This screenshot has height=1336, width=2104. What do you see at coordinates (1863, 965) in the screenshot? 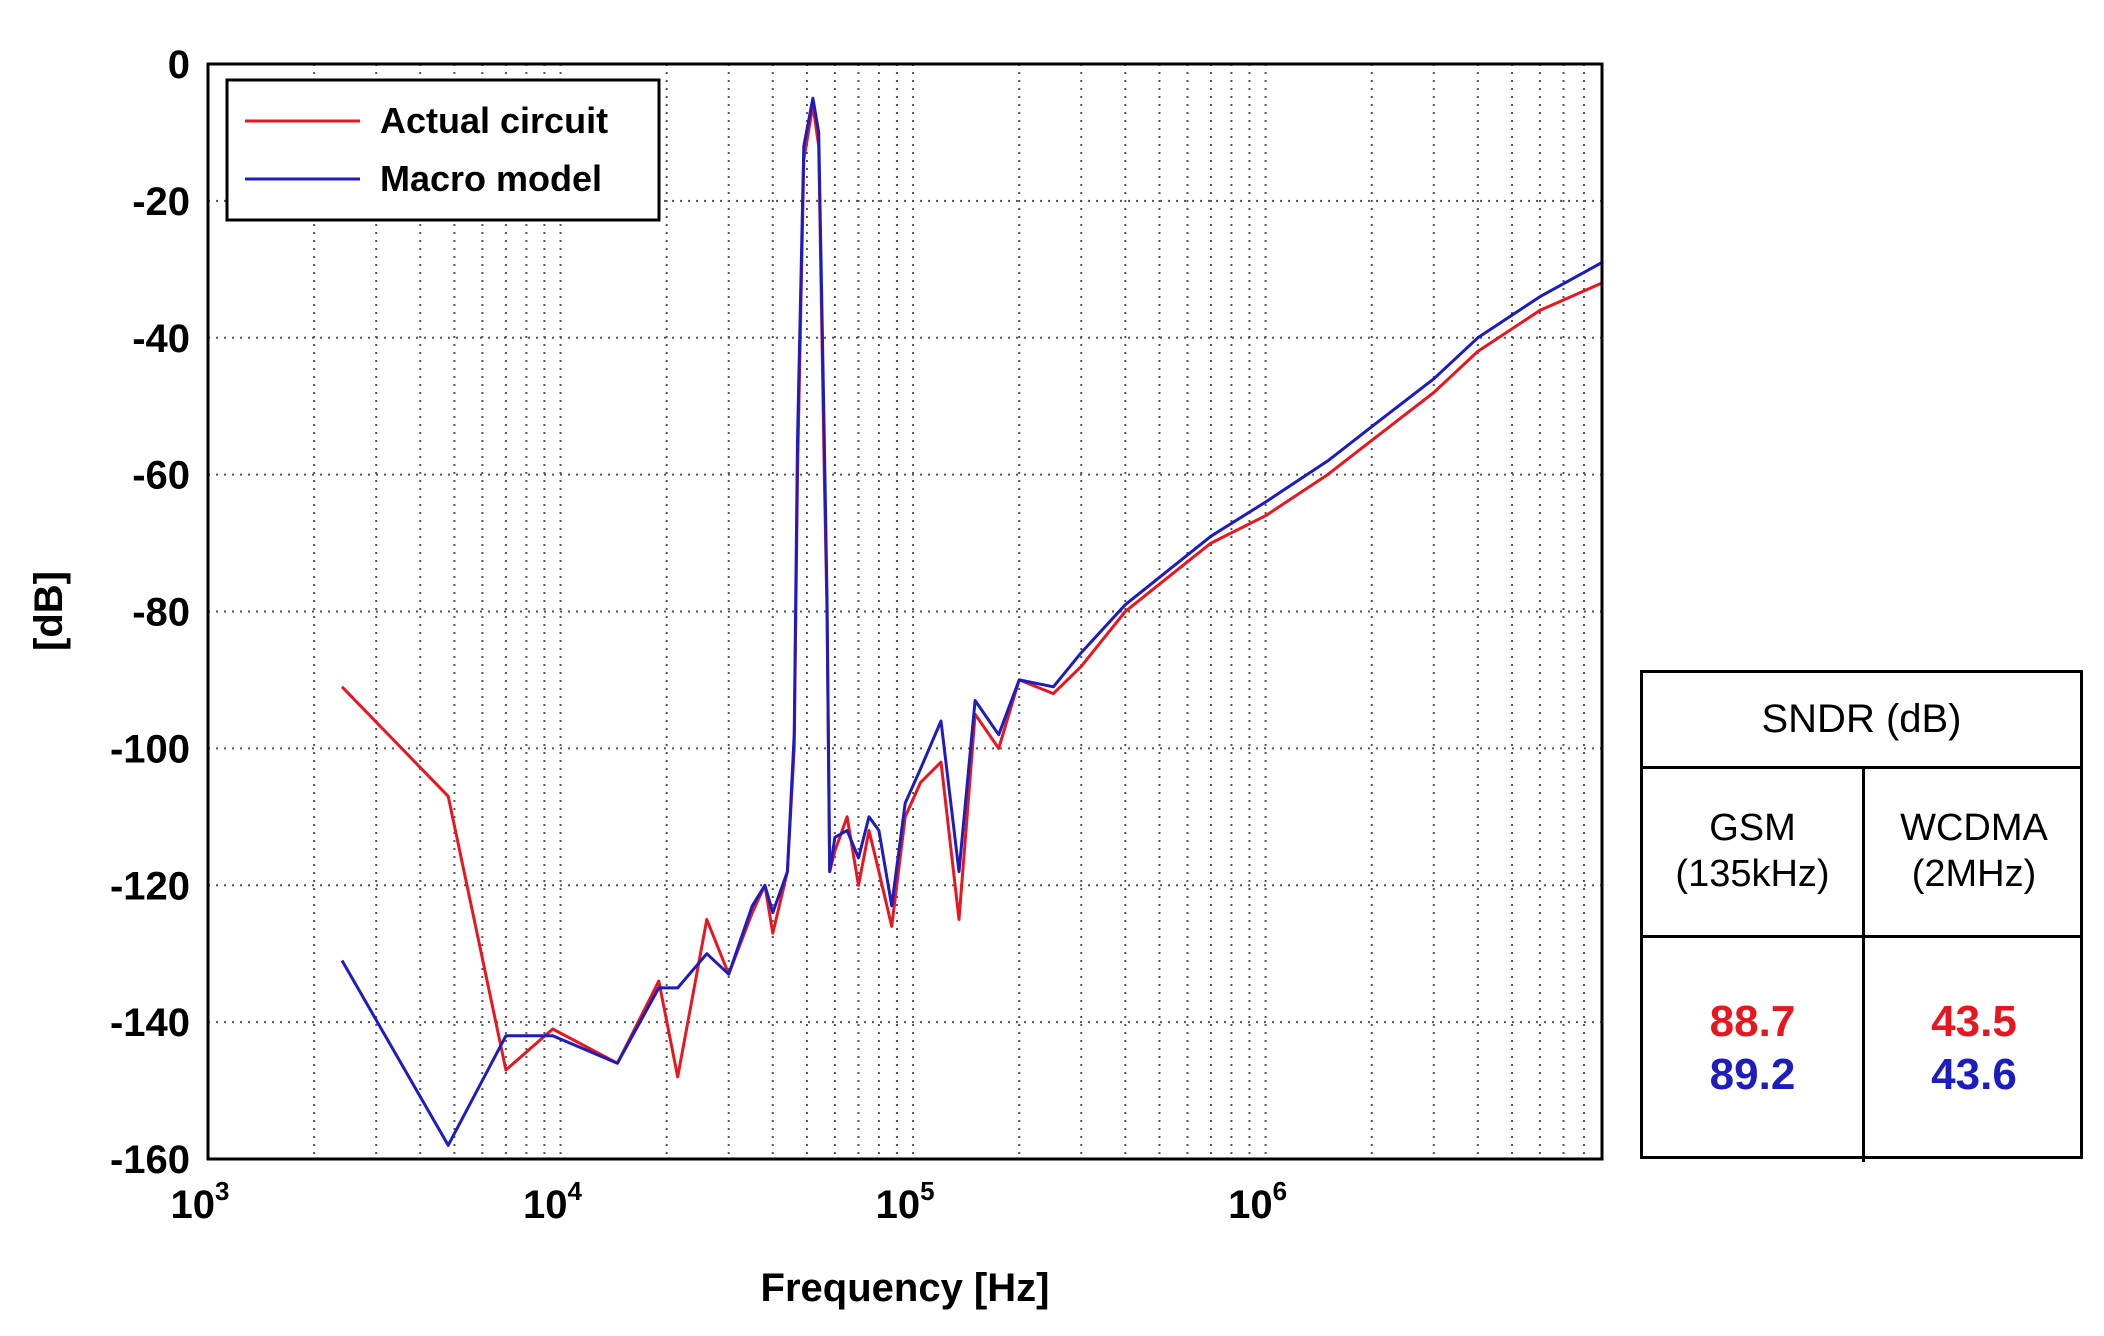
I see `table-divider-vertical` at bounding box center [1863, 965].